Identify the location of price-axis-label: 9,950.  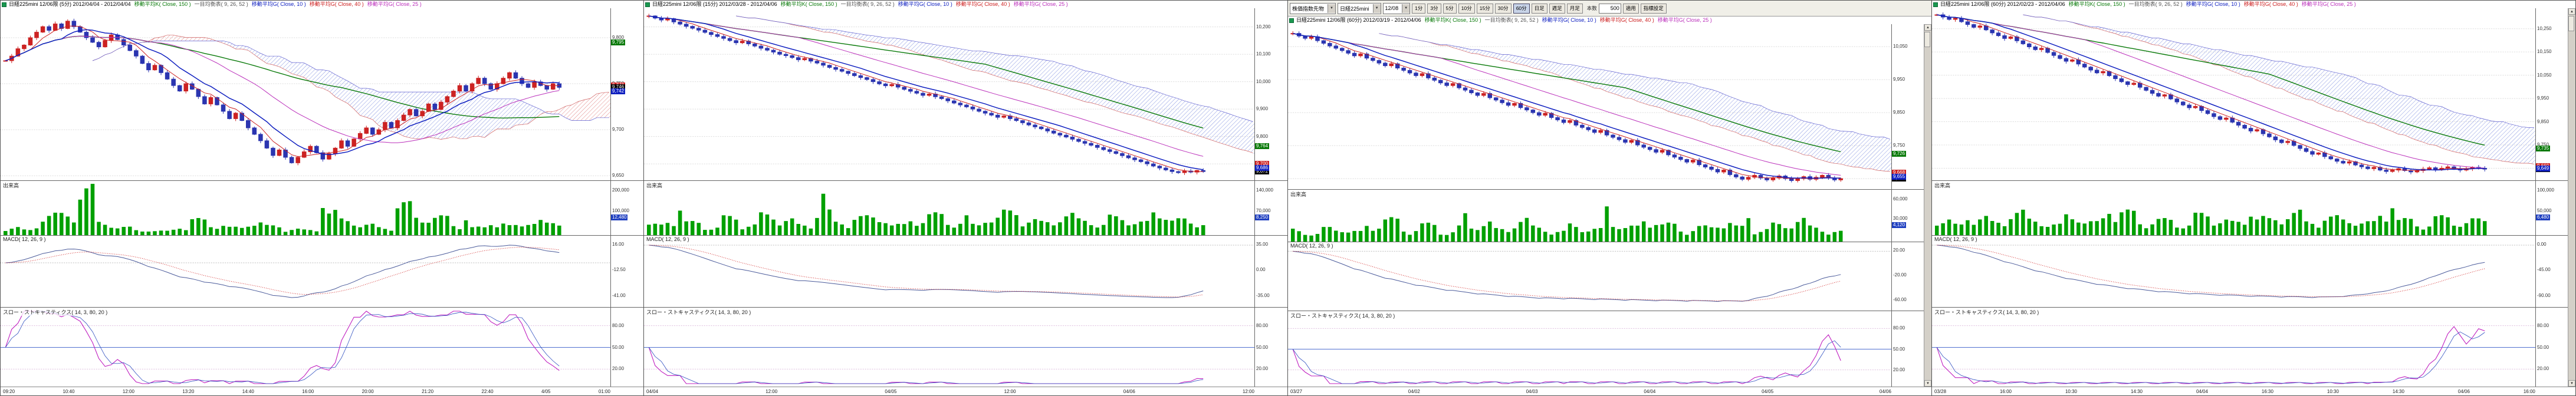
(1899, 79).